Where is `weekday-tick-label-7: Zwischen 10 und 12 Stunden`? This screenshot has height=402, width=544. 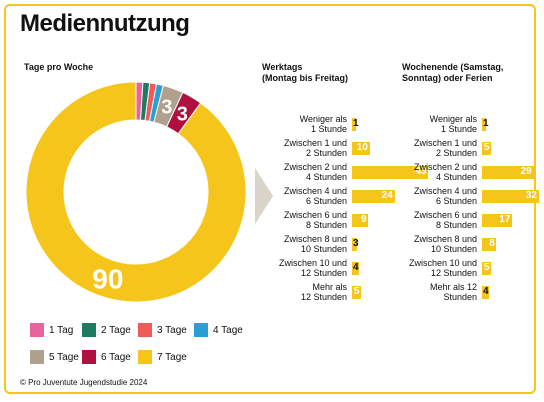 weekday-tick-label-7: Zwischen 10 und 12 Stunden is located at coordinates (312, 268).